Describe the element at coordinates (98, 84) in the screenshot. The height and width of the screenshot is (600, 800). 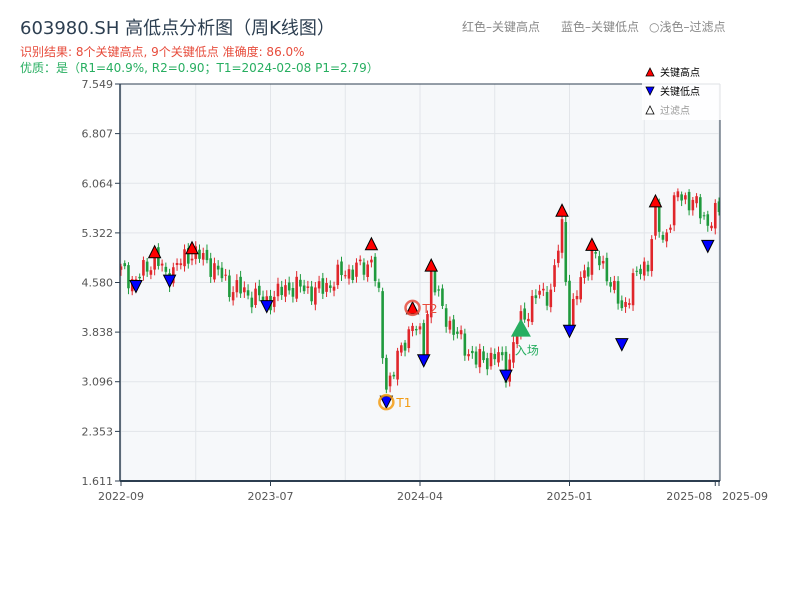
I see `y-tick-label: 7.549` at that location.